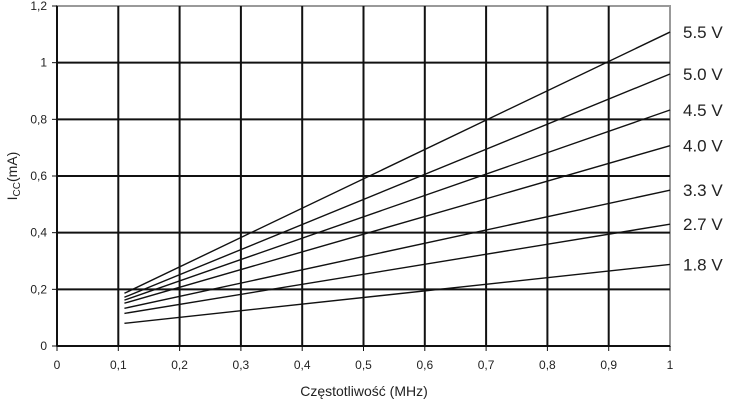 The width and height of the screenshot is (734, 408). I want to click on series-label: 2.7 V, so click(703, 224).